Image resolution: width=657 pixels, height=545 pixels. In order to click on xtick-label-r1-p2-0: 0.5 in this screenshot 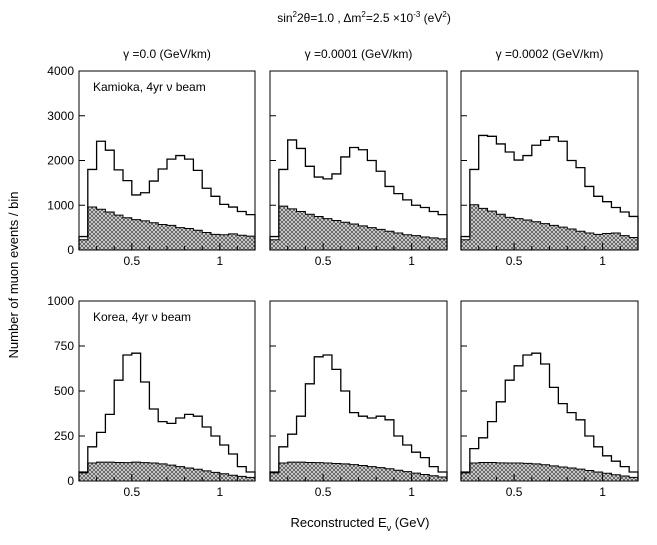, I will do `click(514, 492)`.